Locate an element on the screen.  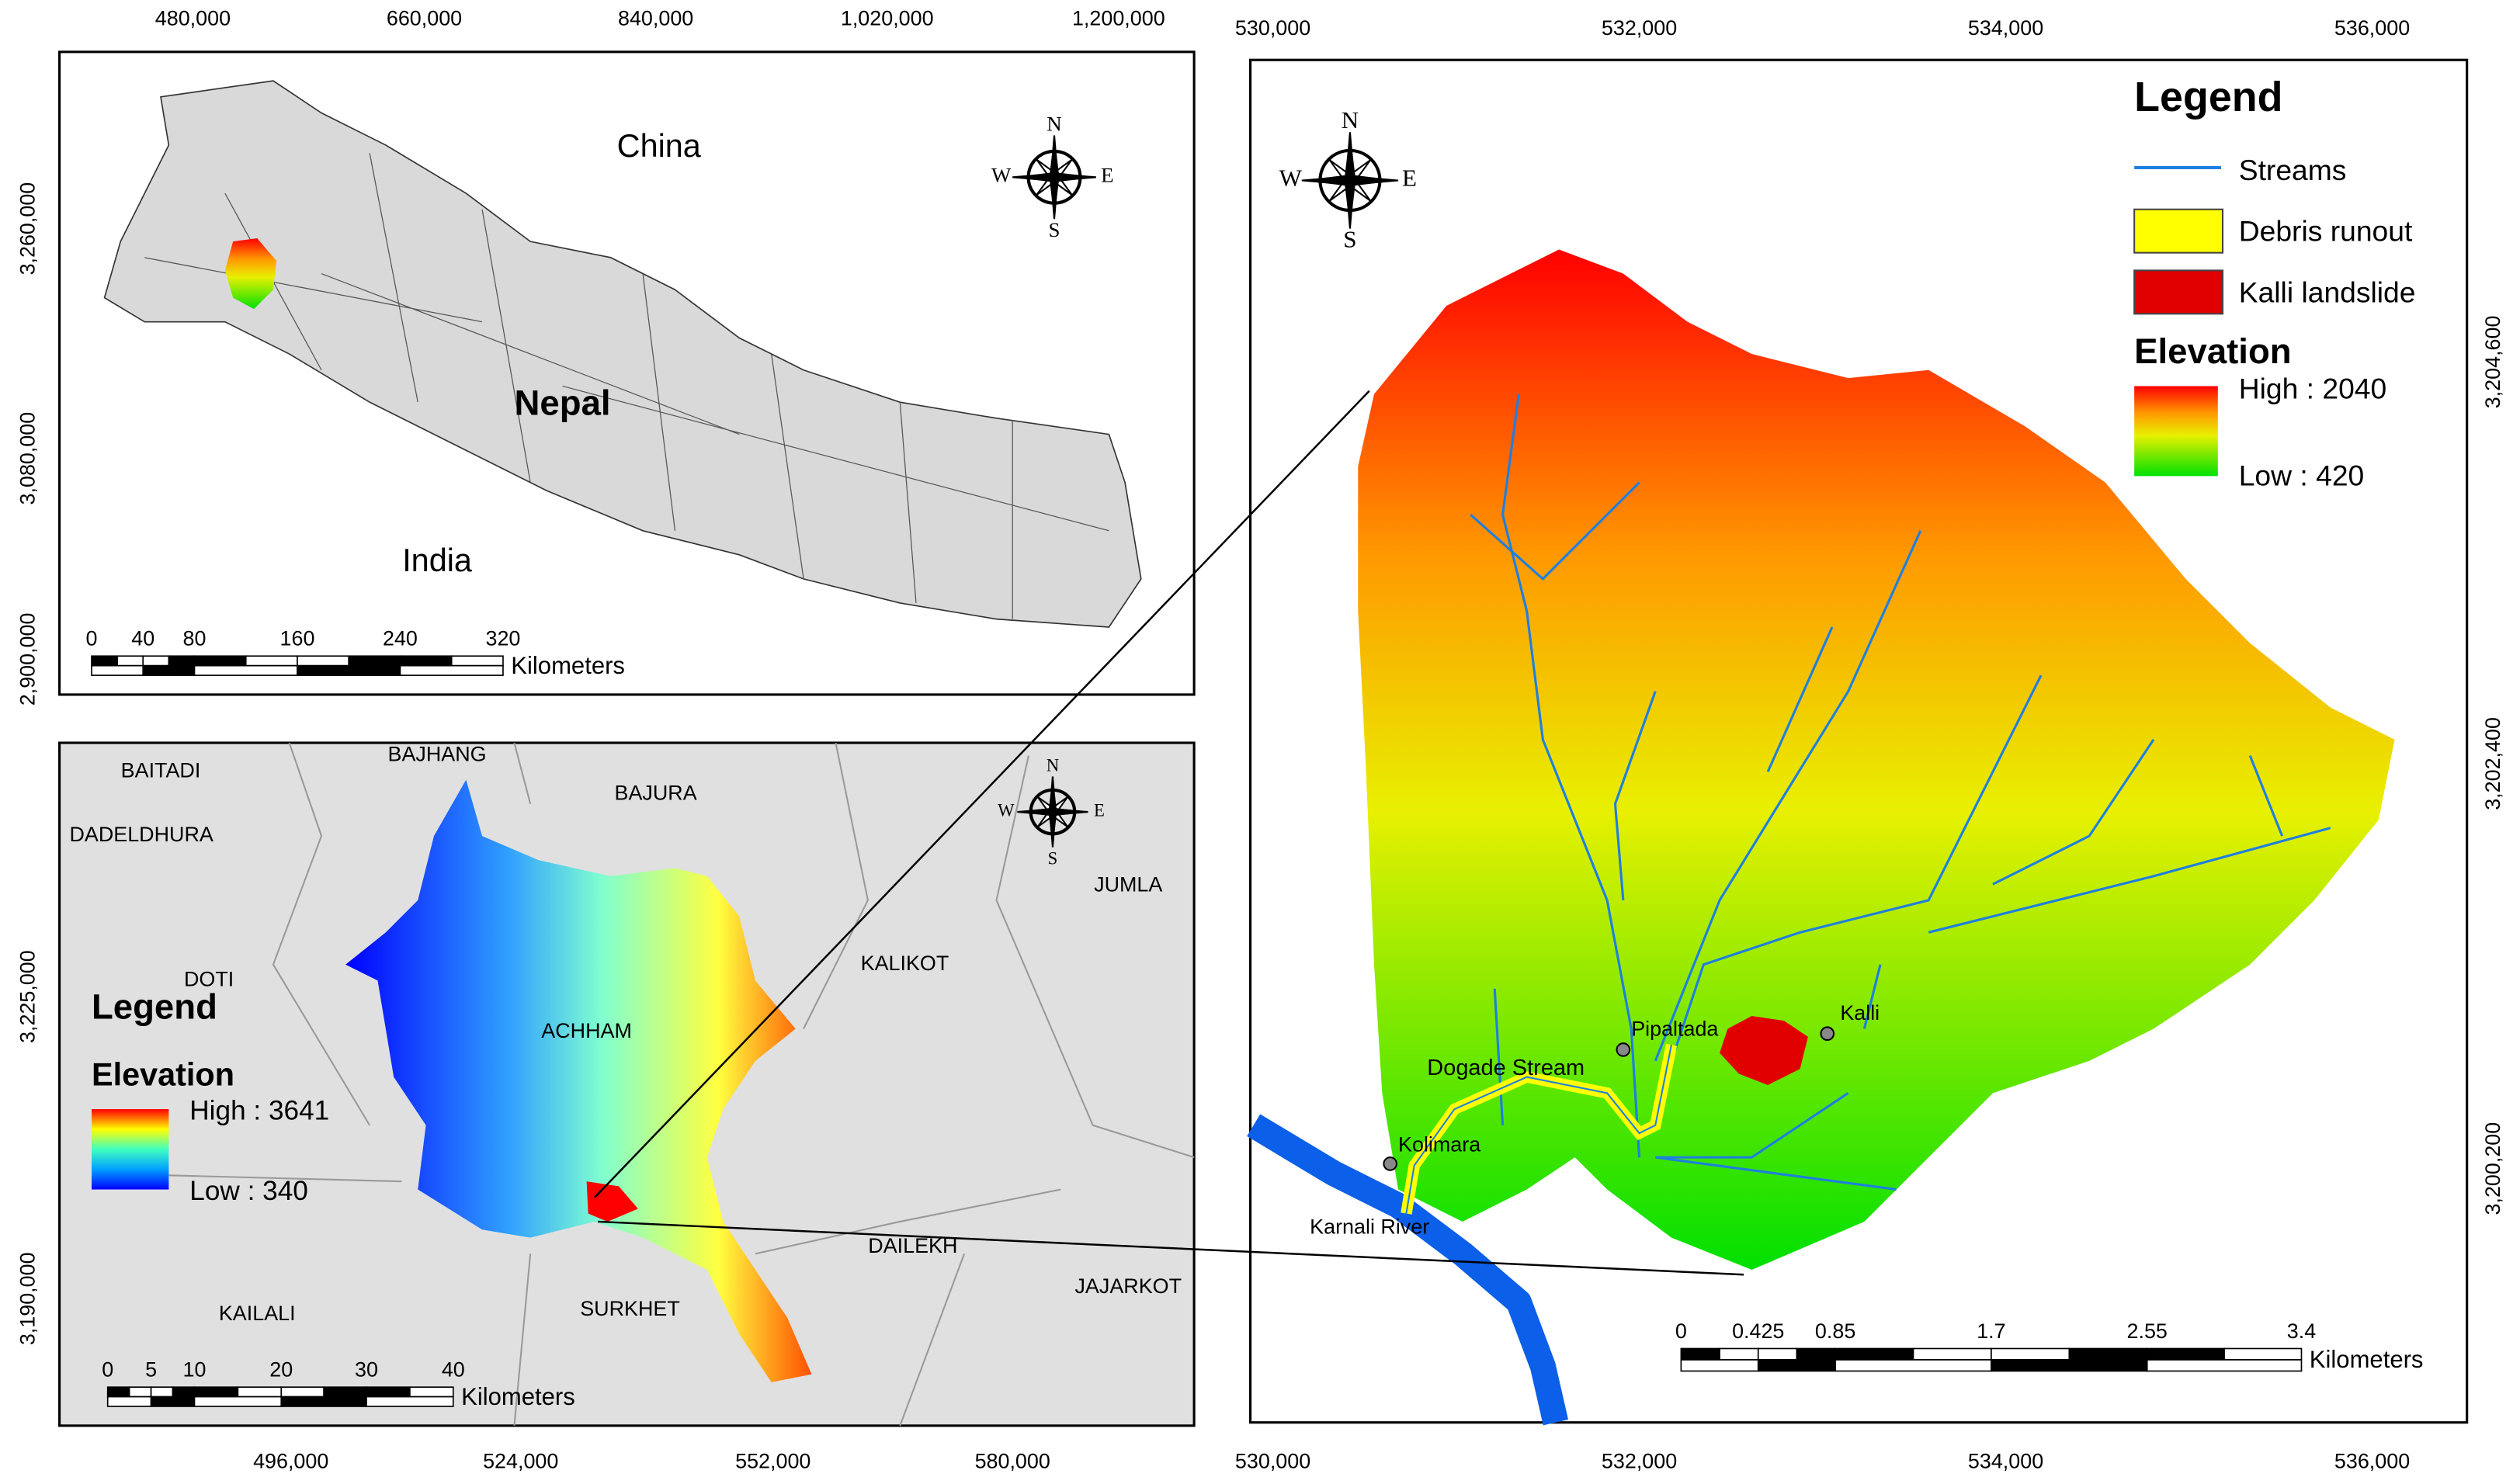
connector is located at coordinates (1171, 1248).